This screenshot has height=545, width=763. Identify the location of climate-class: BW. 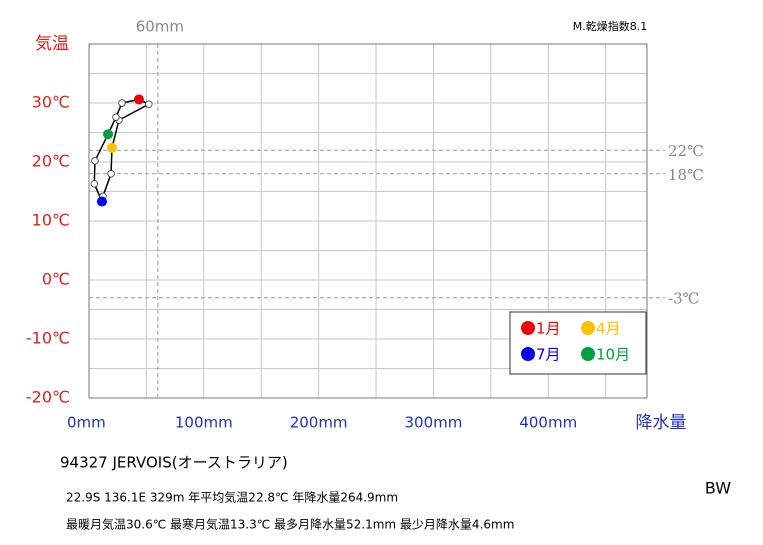
(718, 488).